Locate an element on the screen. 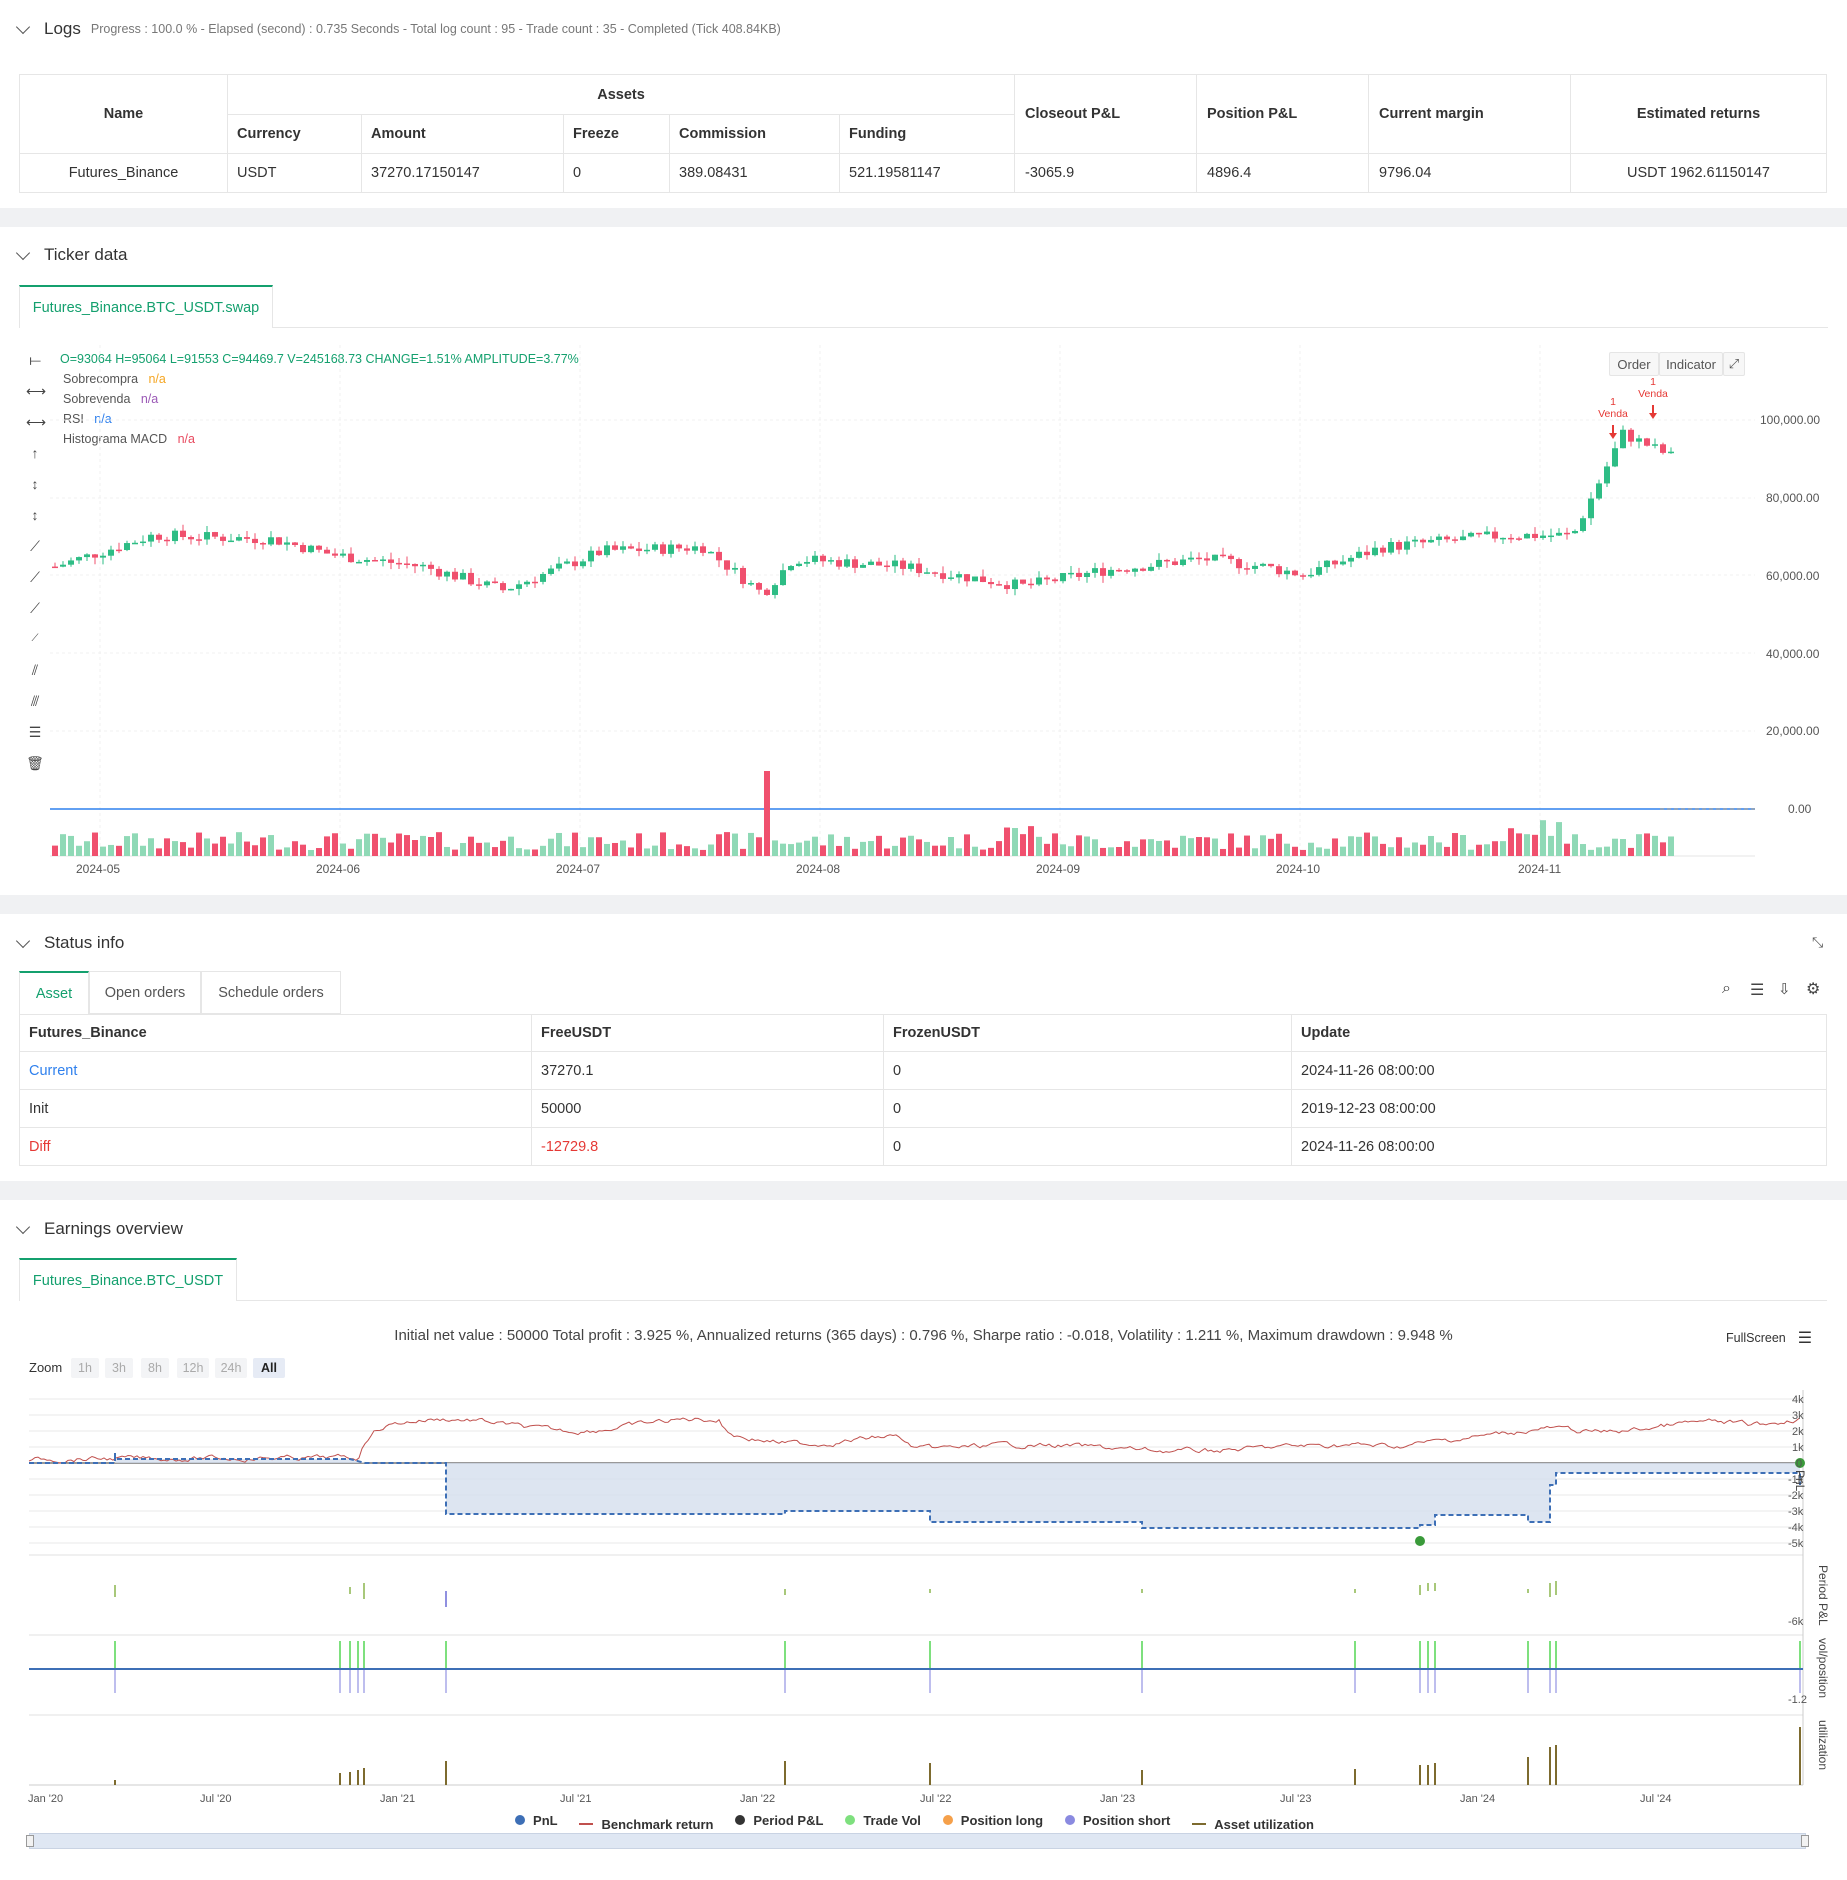 Image resolution: width=1847 pixels, height=1880 pixels. fullscreen-button: FullScreen ☰ is located at coordinates (1769, 1338).